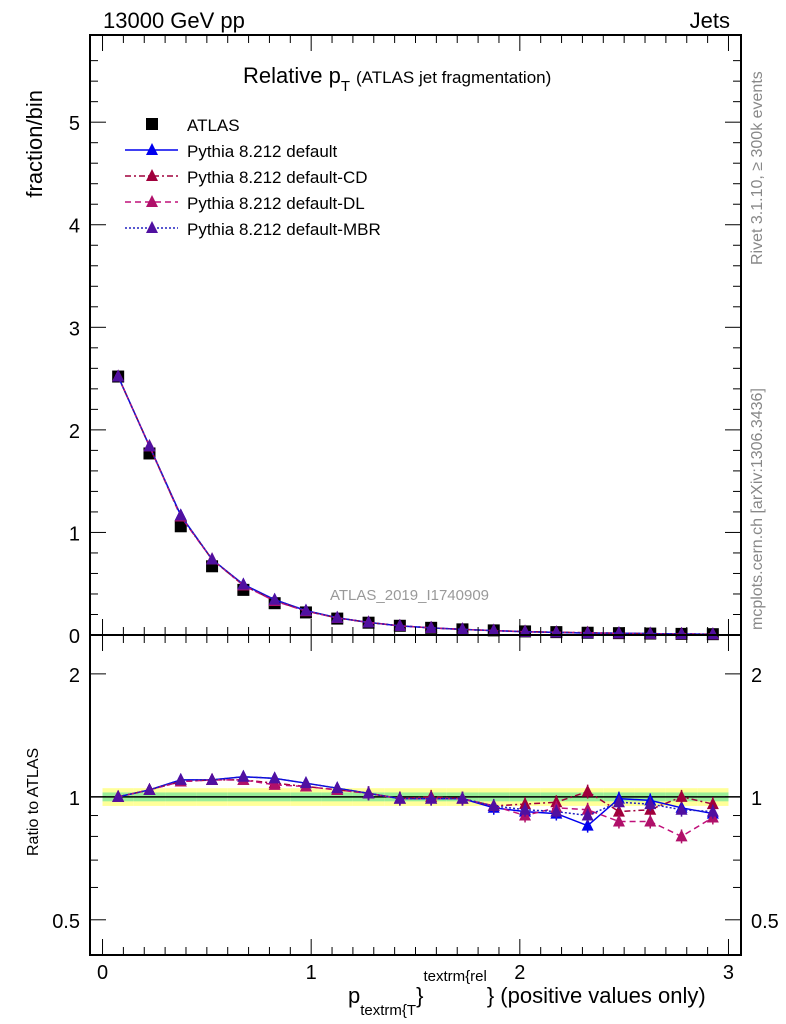 The width and height of the screenshot is (786, 1024). What do you see at coordinates (756, 799) in the screenshot?
I see `ratio-tick-label-right: 1` at bounding box center [756, 799].